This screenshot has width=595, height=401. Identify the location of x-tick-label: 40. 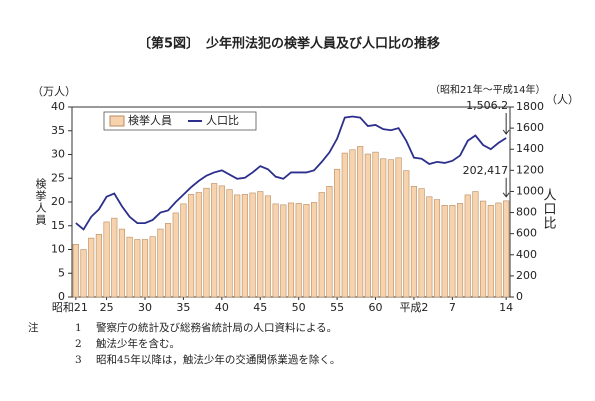
(222, 307).